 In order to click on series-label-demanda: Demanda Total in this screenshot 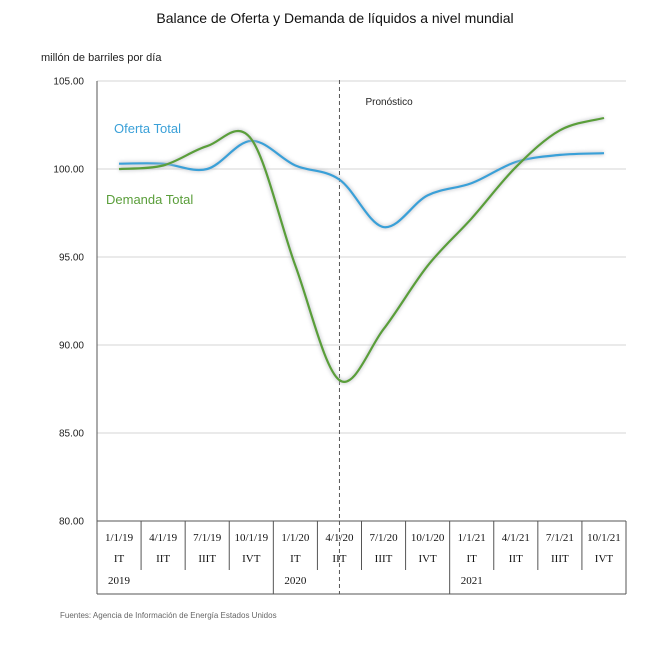, I will do `click(149, 199)`.